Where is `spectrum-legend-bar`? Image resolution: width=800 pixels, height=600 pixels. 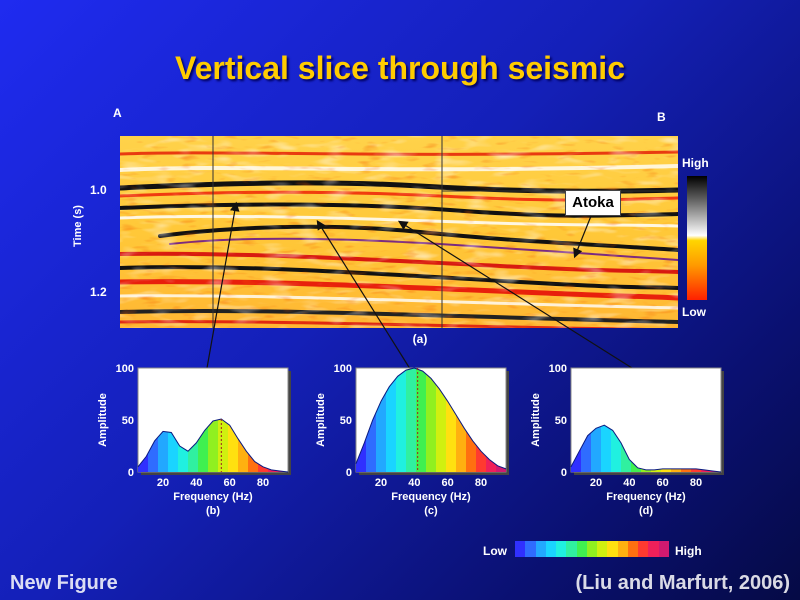 spectrum-legend-bar is located at coordinates (592, 549).